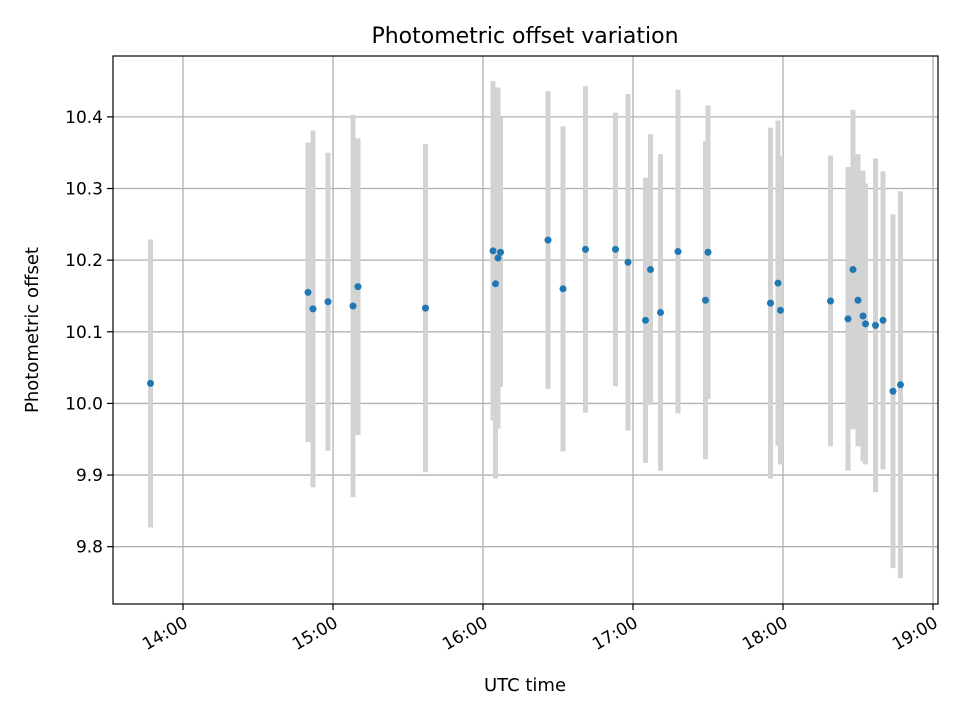 Image resolution: width=960 pixels, height=720 pixels. Describe the element at coordinates (84, 118) in the screenshot. I see `y-tick-label: 10.4` at that location.